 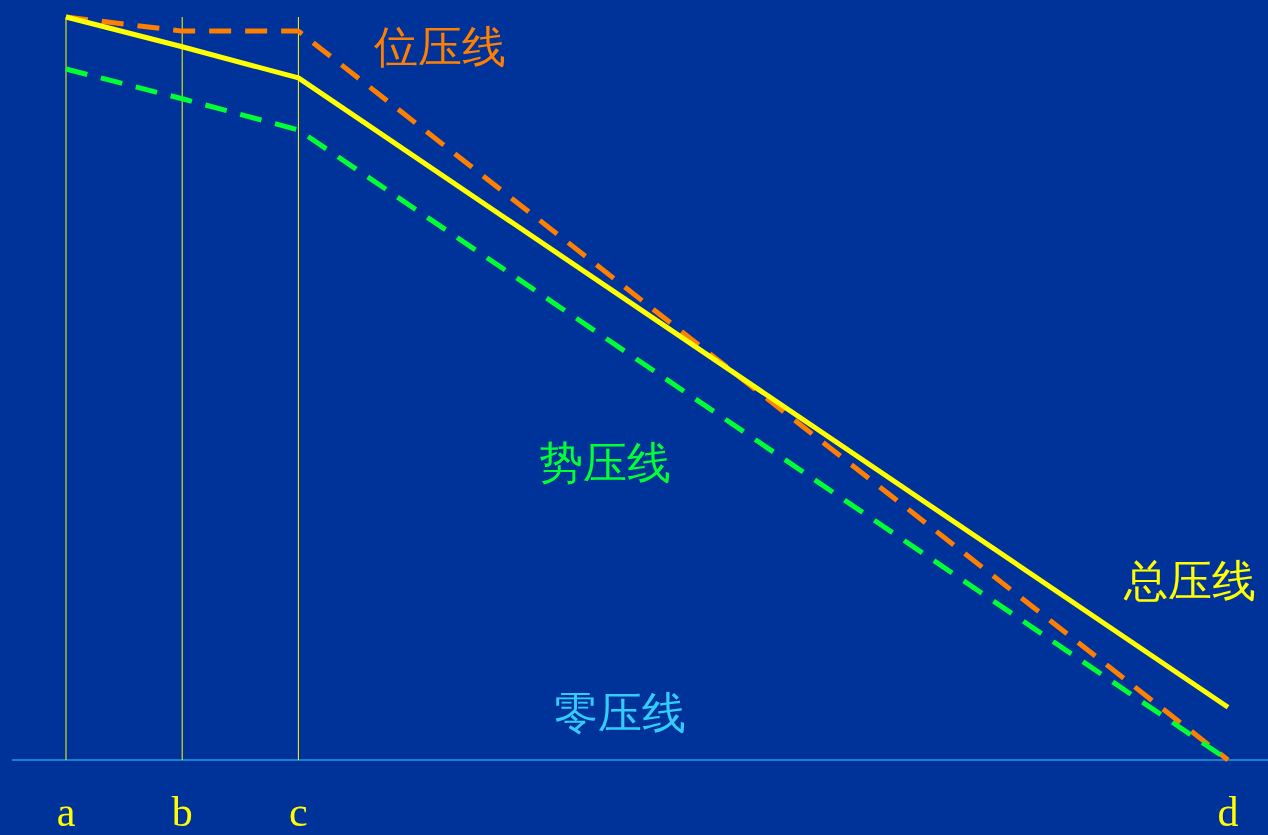 What do you see at coordinates (182, 812) in the screenshot?
I see `x-tick-label: b` at bounding box center [182, 812].